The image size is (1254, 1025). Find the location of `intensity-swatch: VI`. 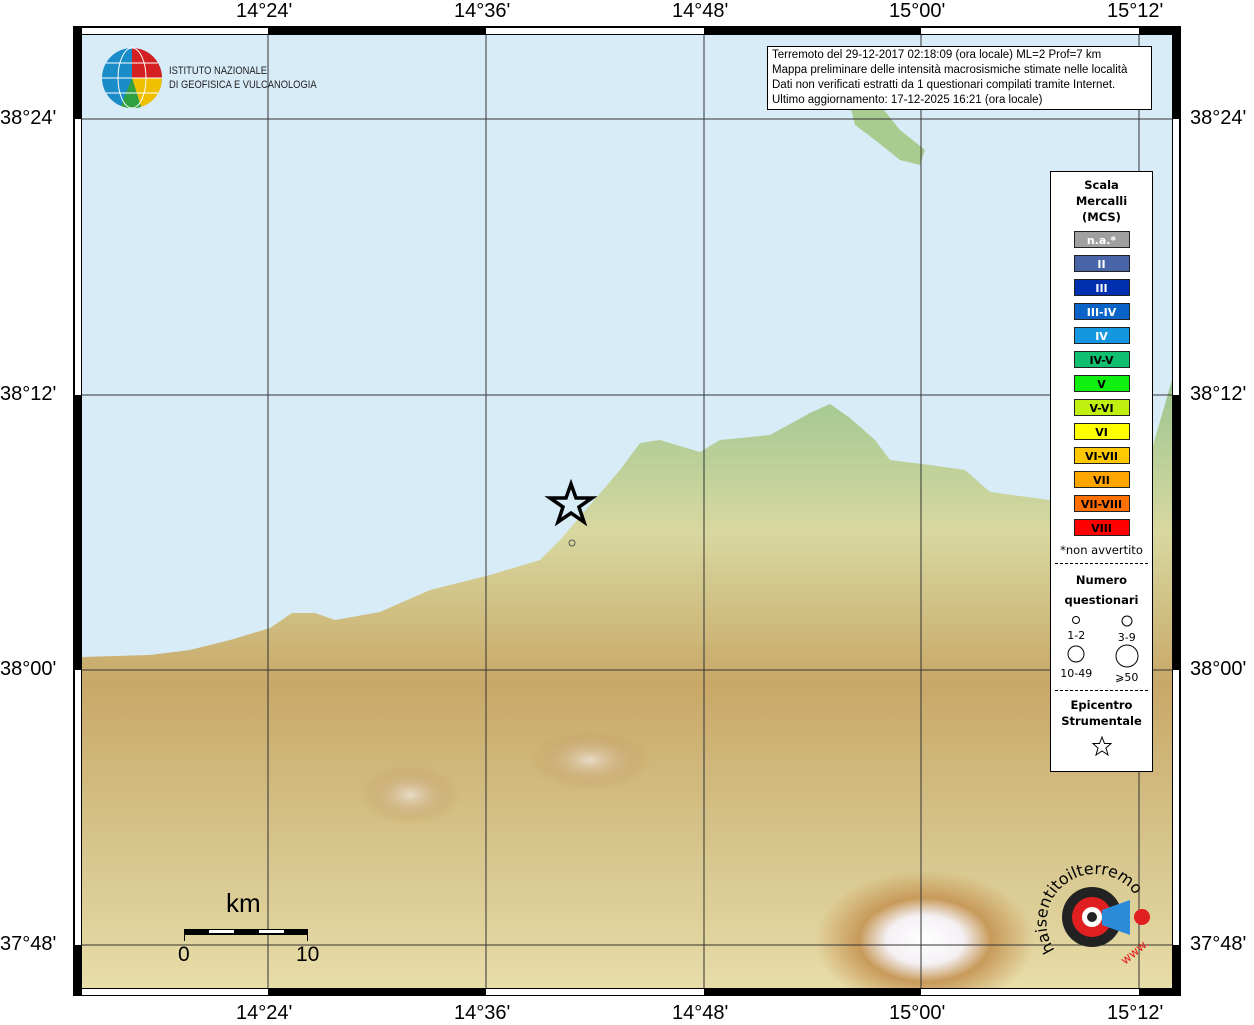

intensity-swatch: VI is located at coordinates (1101, 431).